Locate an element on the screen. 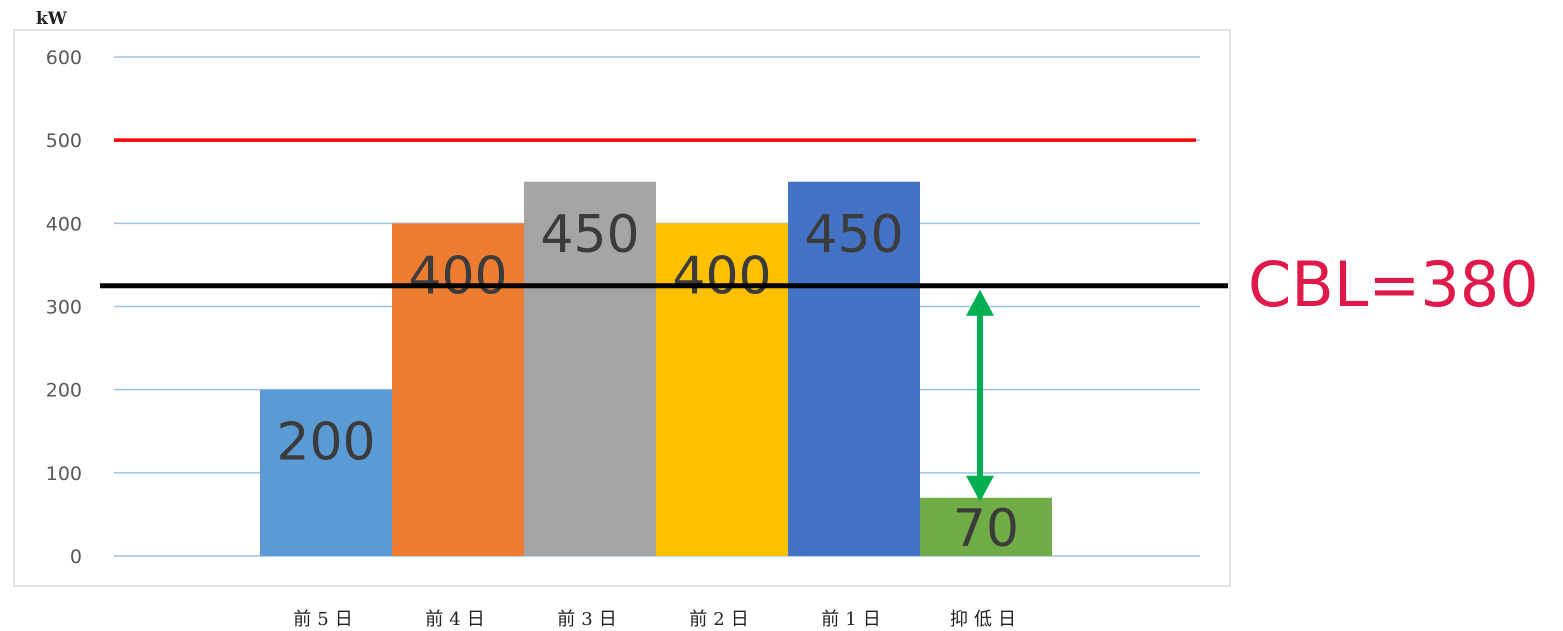 The width and height of the screenshot is (1563, 631). y-tick-label: 600 is located at coordinates (64, 58).